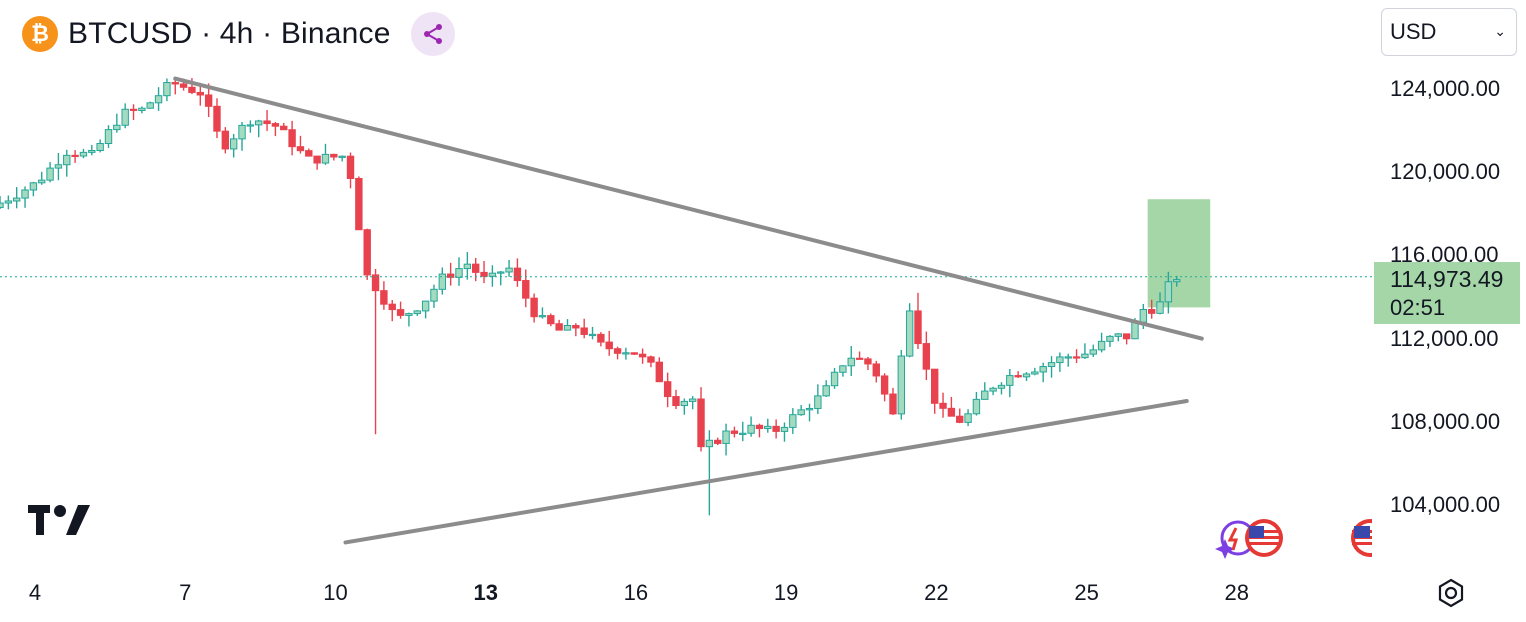 Image resolution: width=1526 pixels, height=622 pixels. What do you see at coordinates (1179, 253) in the screenshot?
I see `target-zone` at bounding box center [1179, 253].